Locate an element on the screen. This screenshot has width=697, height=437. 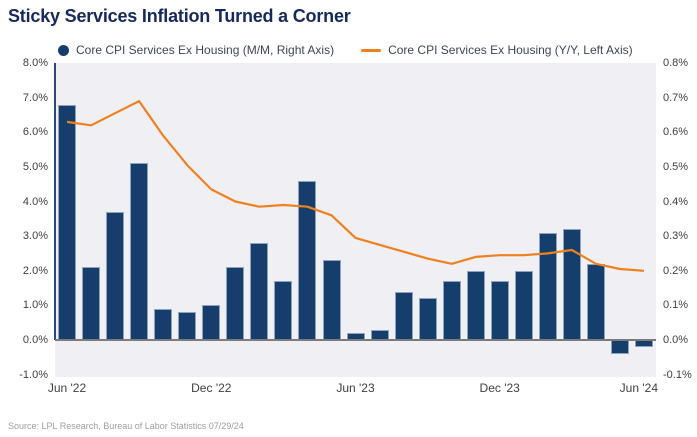
right-axis-tick: 0.7% is located at coordinates (676, 97).